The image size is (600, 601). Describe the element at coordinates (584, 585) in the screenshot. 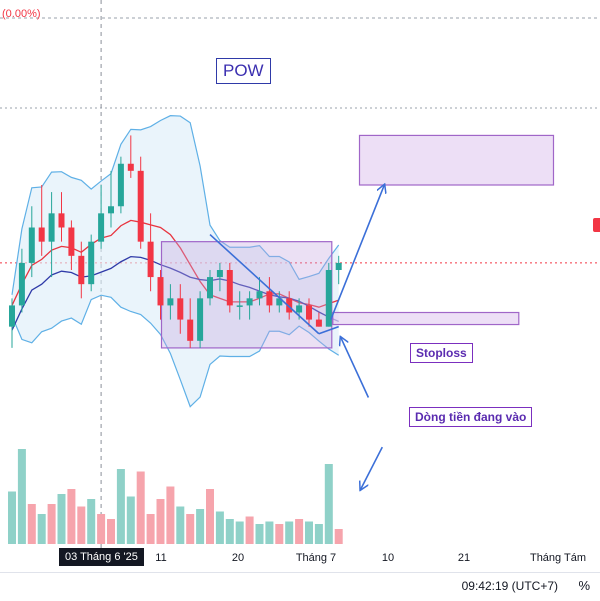

I see `percent-toggle-button: %` at that location.